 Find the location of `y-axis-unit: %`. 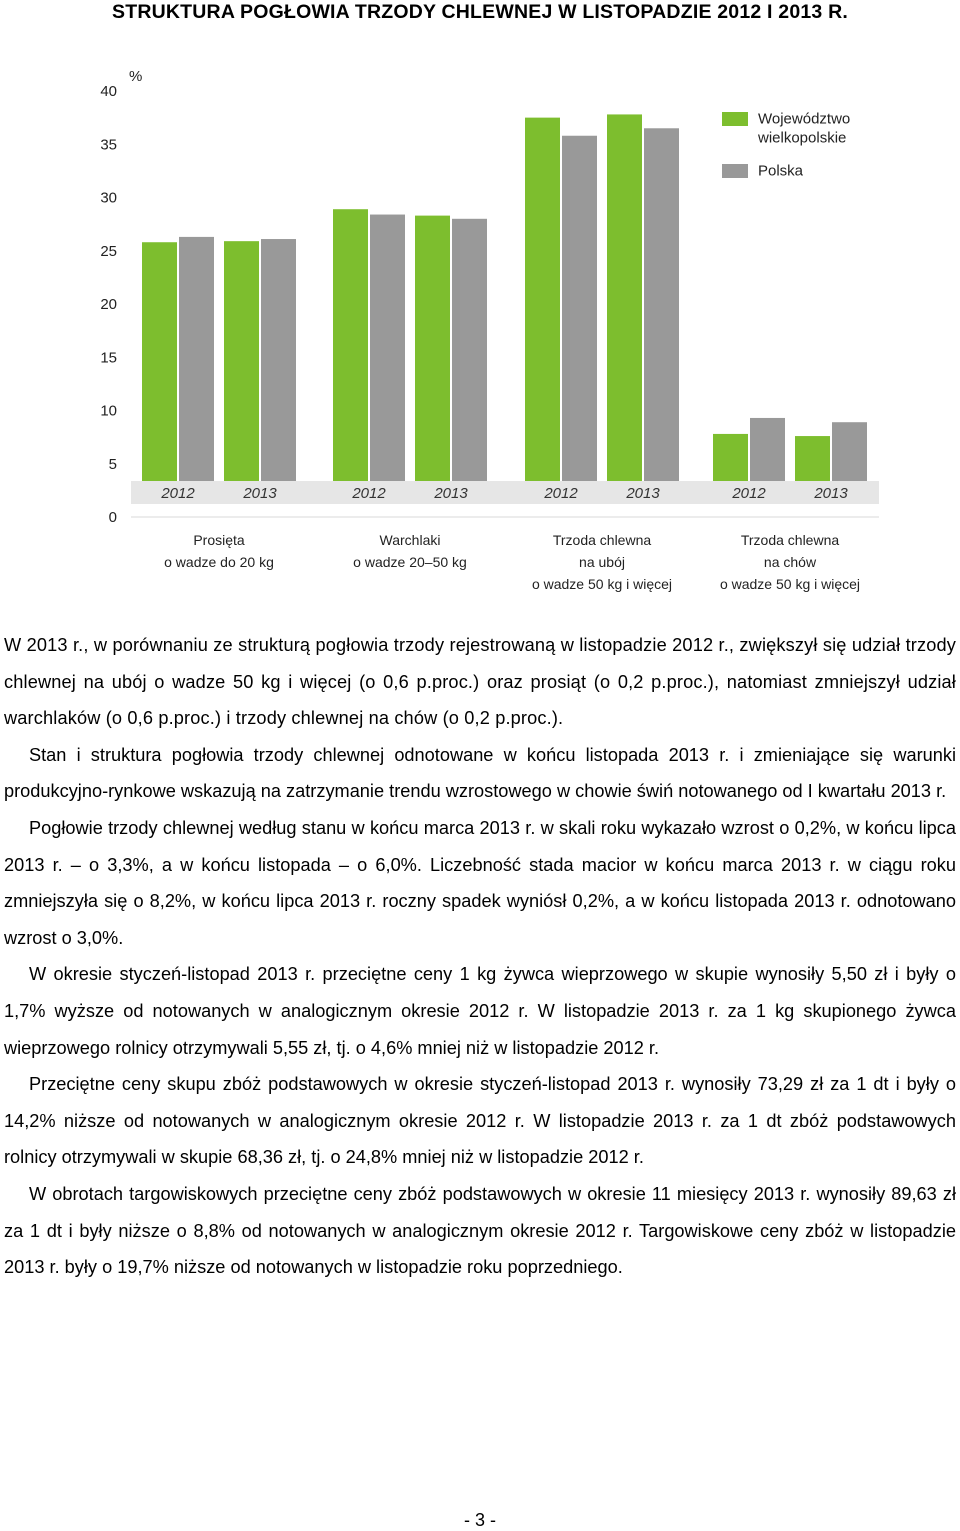

y-axis-unit: % is located at coordinates (135, 76).